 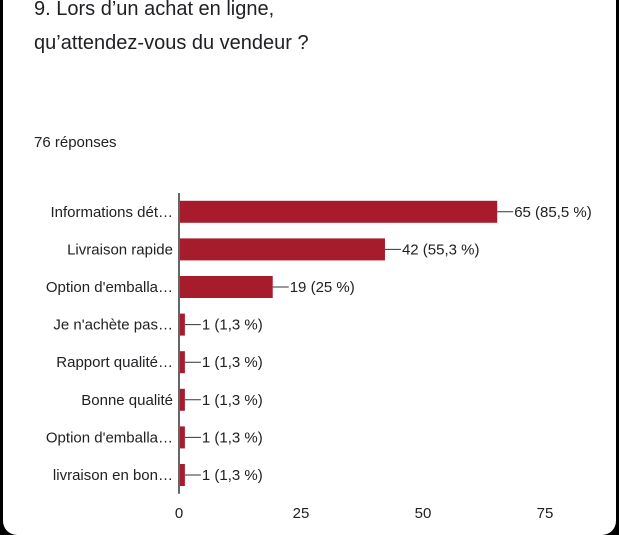 What do you see at coordinates (441, 249) in the screenshot?
I see `data-label: 42 (55,3 %)` at bounding box center [441, 249].